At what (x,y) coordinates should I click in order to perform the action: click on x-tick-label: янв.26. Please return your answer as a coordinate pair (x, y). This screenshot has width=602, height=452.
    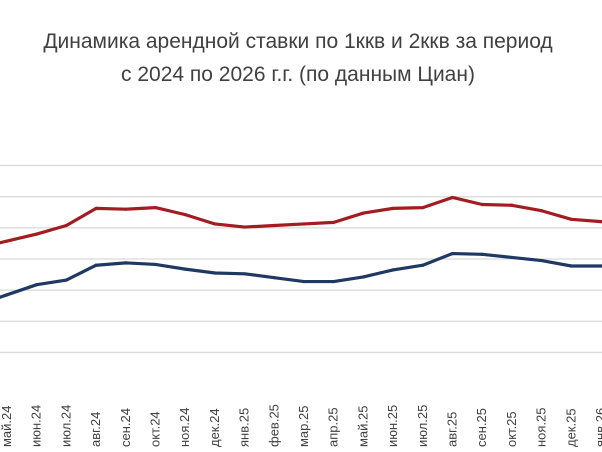
    Looking at the image, I should click on (597, 427).